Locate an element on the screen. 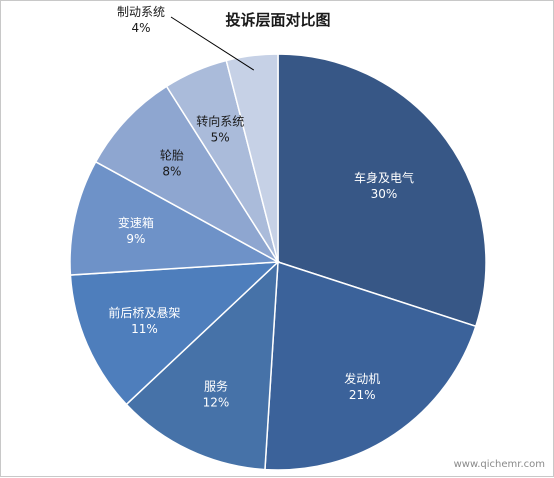 The image size is (554, 478). percent-label: 11% is located at coordinates (144, 329).